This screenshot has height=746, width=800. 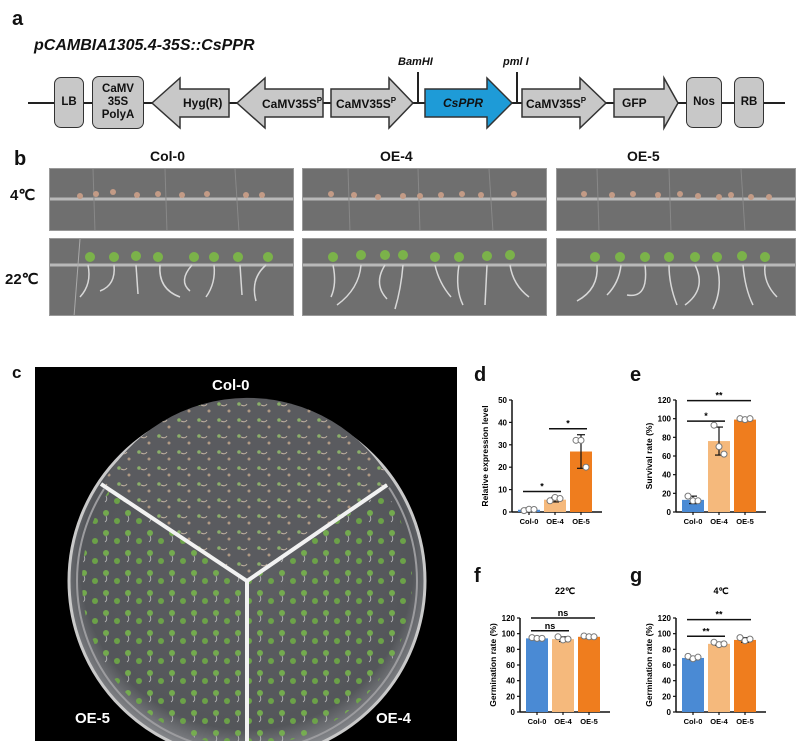 I want to click on y-axis-label: Survival rate (%), so click(x=649, y=456).